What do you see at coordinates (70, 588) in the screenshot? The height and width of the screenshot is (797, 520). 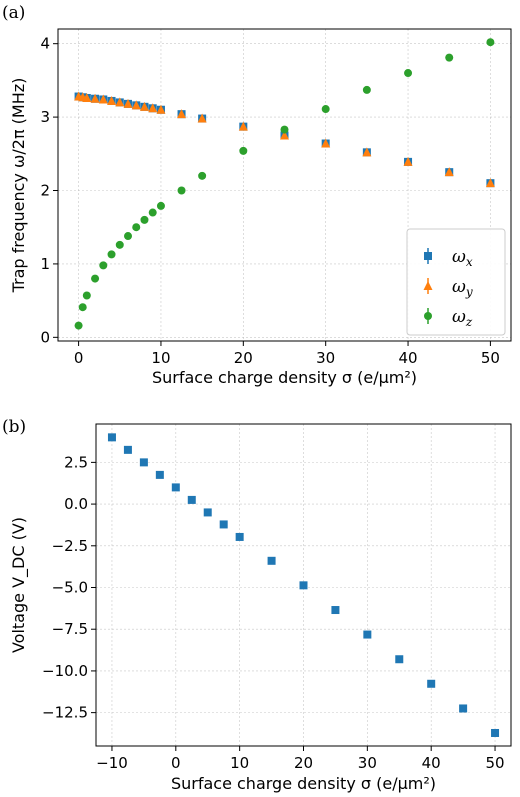 I see `y-tick-label: −5.0` at bounding box center [70, 588].